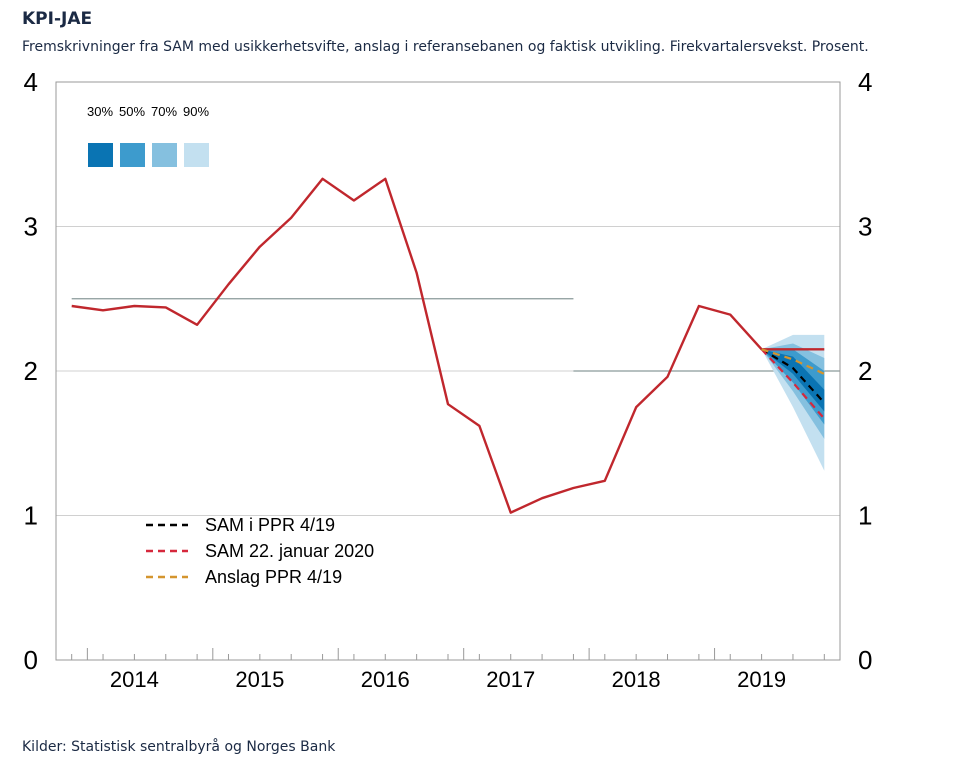 This screenshot has height=763, width=964. What do you see at coordinates (636, 679) in the screenshot?
I see `x-tick-label: 2018` at bounding box center [636, 679].